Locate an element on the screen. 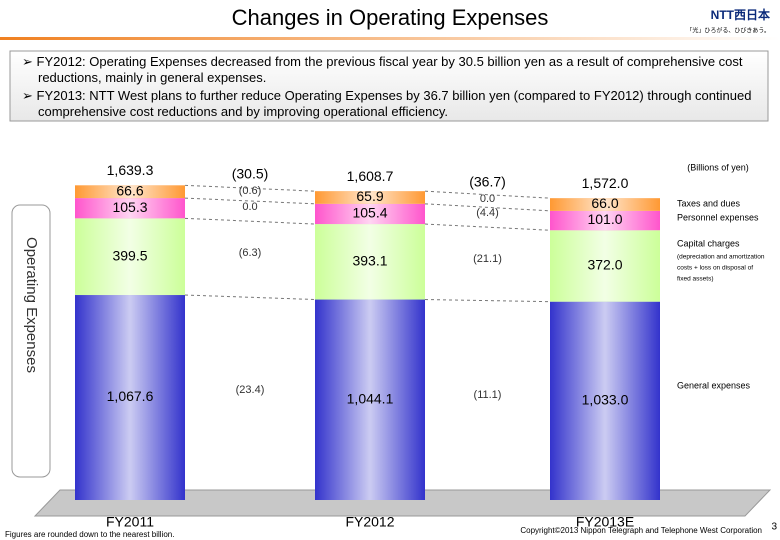 Image resolution: width=780 pixels, height=540 pixels. value-label: 101.0 is located at coordinates (604, 219).